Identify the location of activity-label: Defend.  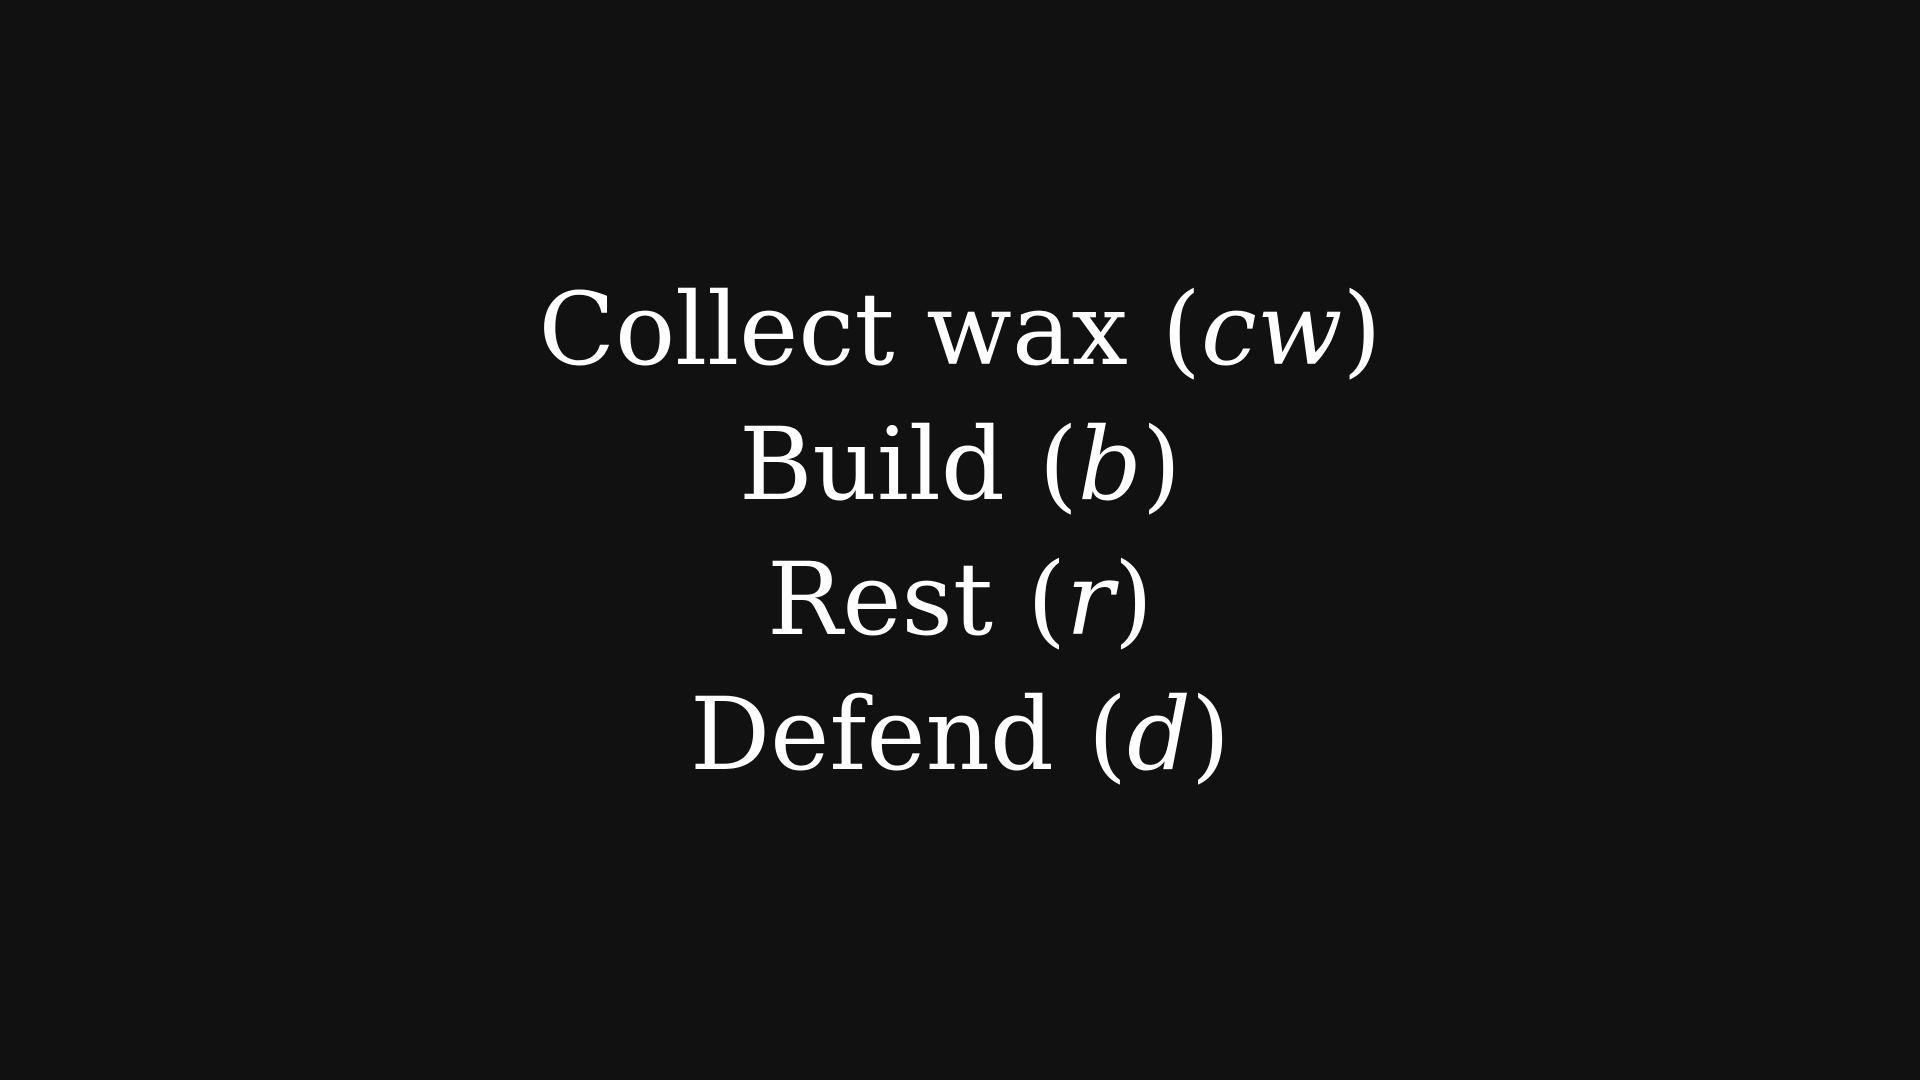
(871, 734).